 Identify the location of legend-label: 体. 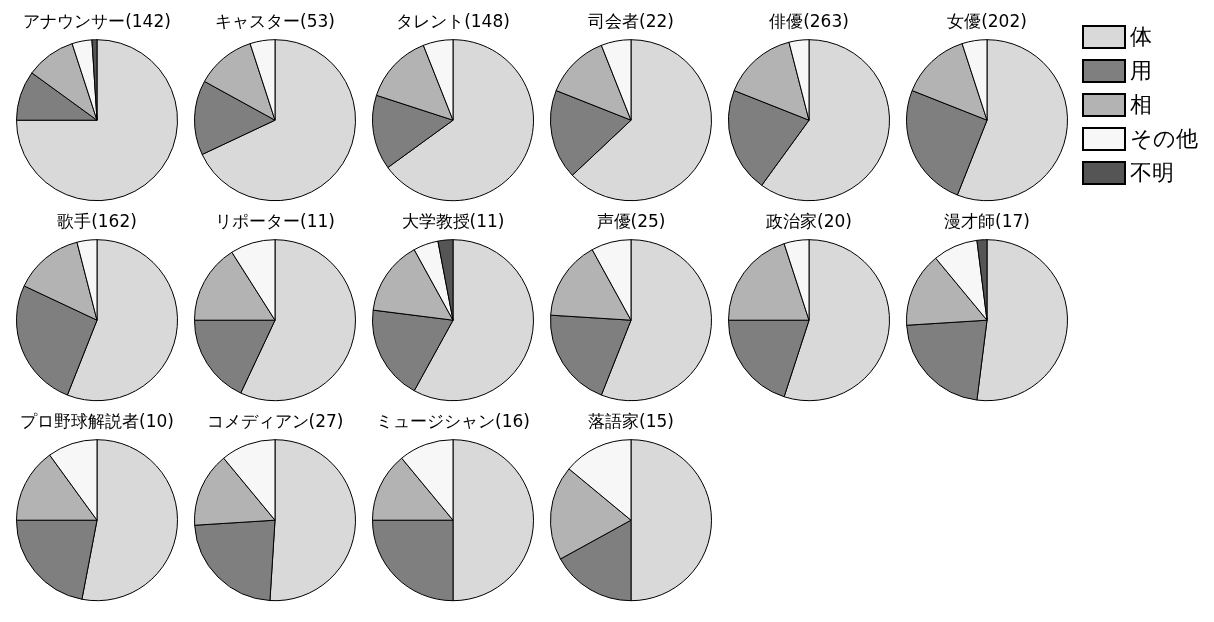
(1141, 37).